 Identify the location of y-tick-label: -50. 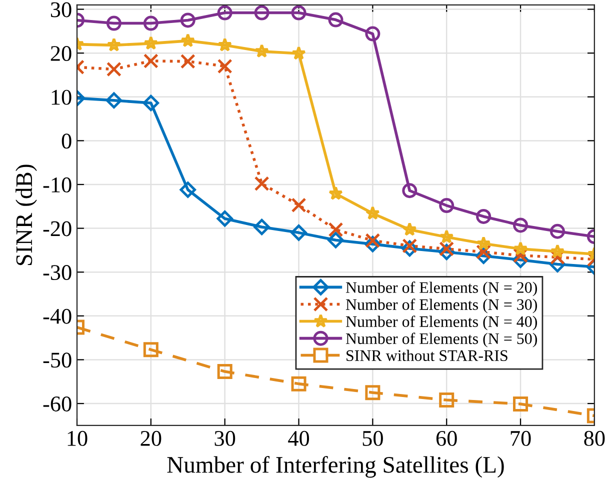
(57, 360).